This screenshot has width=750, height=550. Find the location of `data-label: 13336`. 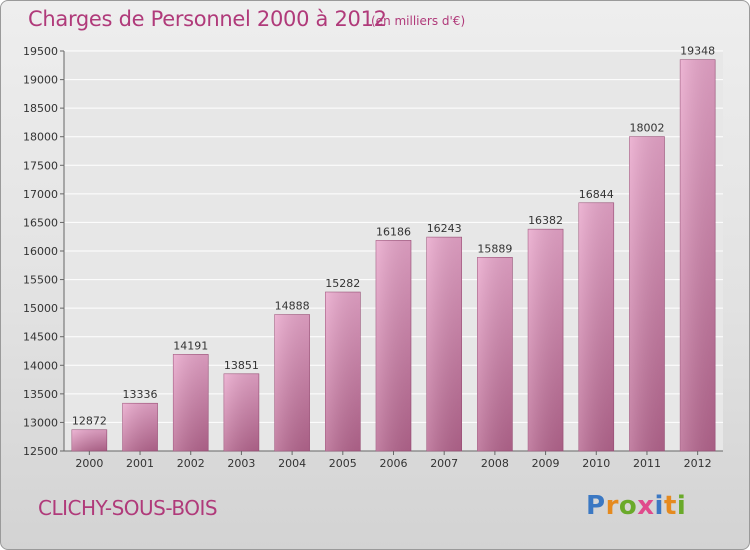

data-label: 13336 is located at coordinates (140, 394).